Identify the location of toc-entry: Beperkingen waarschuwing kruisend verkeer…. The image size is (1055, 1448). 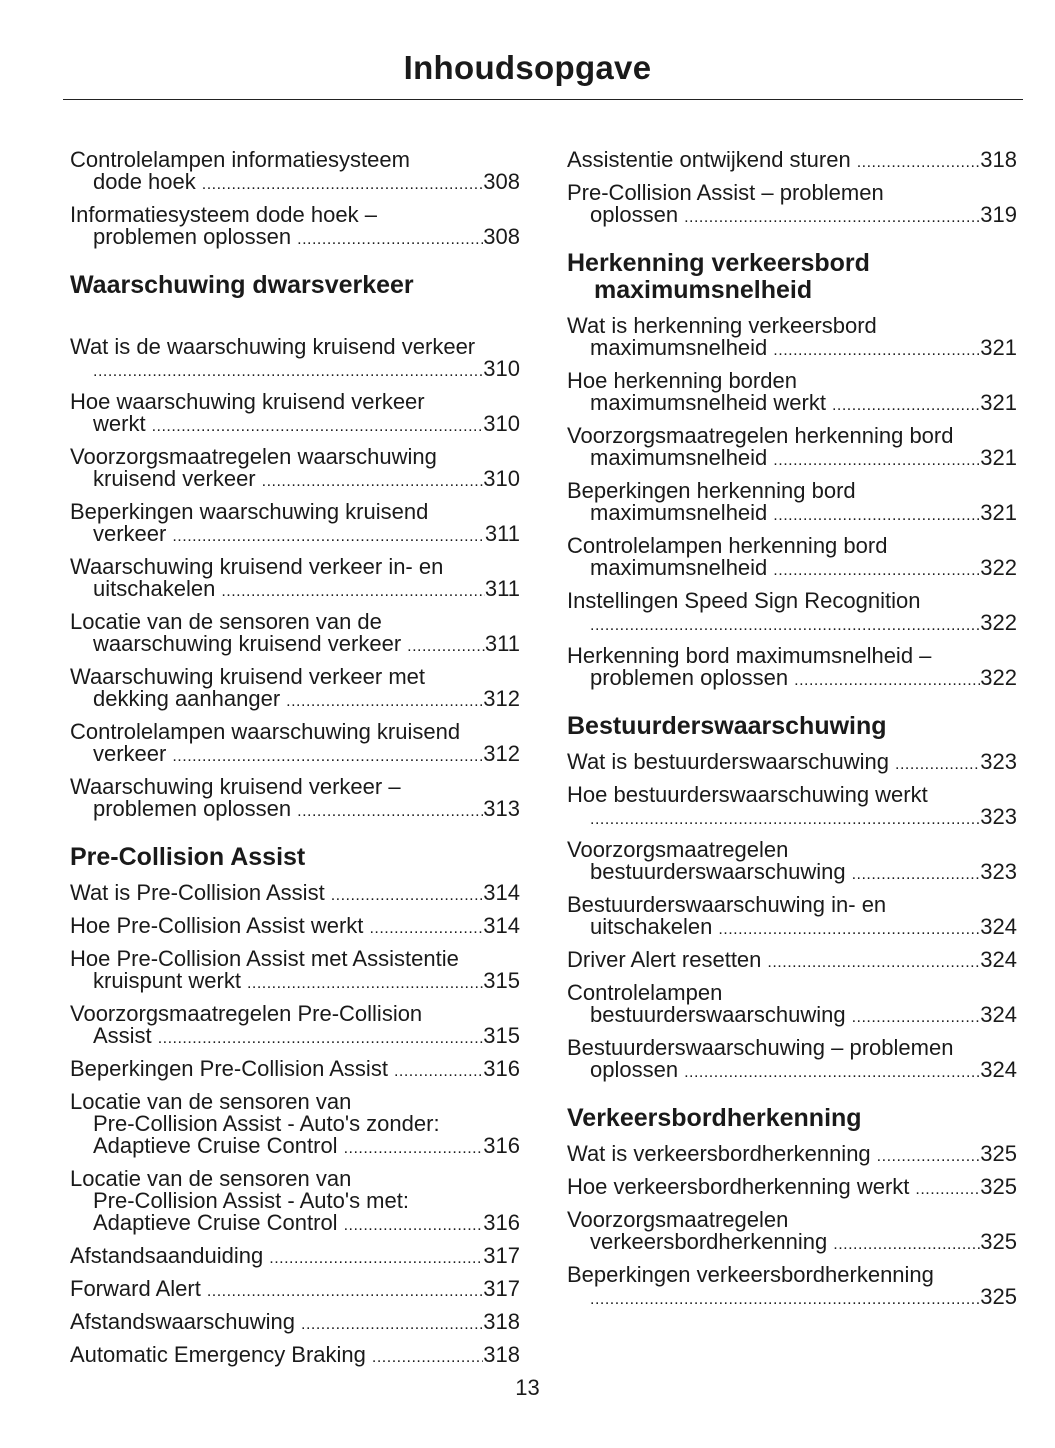
(295, 524).